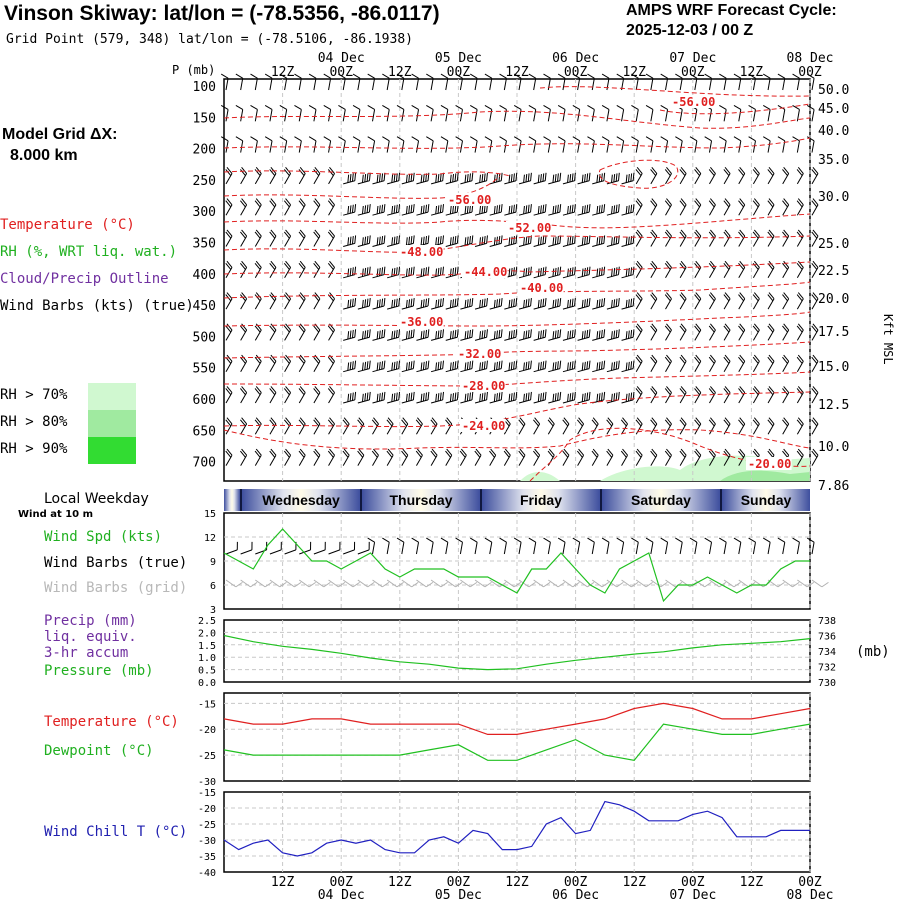 The width and height of the screenshot is (900, 900). Describe the element at coordinates (322, 583) in the screenshot. I see `wind-barb-grid` at that location.